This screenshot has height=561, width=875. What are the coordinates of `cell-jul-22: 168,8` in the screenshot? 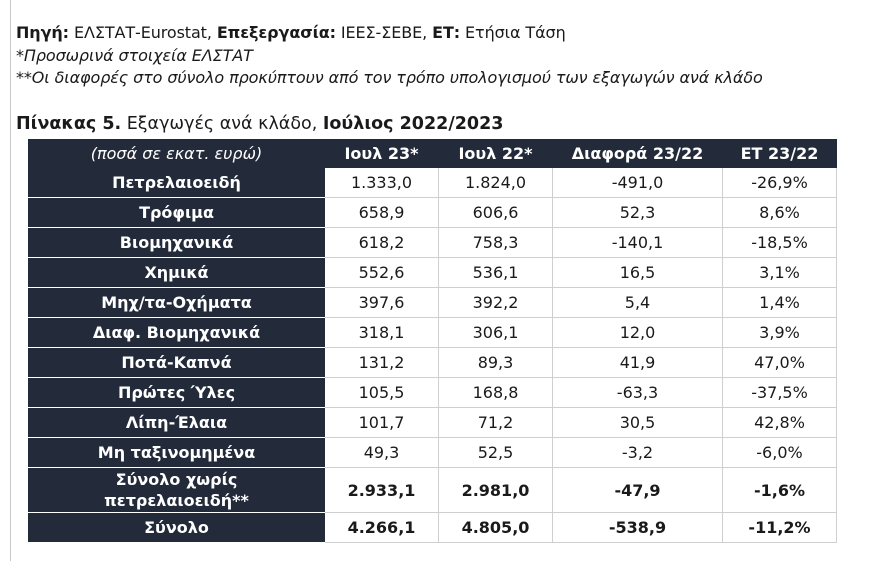 It's located at (495, 392).